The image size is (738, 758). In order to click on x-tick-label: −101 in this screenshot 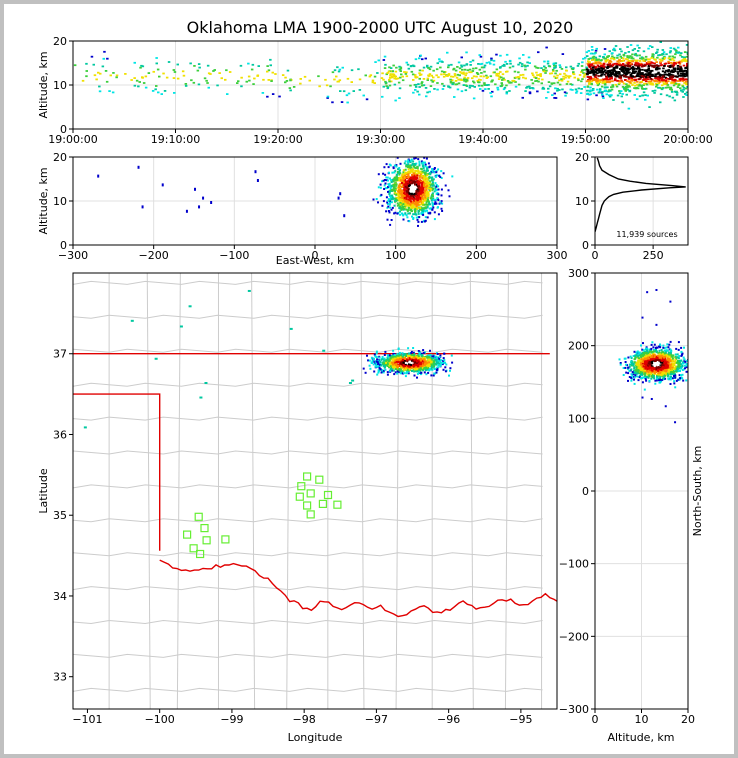, I will do `click(87, 719)`.